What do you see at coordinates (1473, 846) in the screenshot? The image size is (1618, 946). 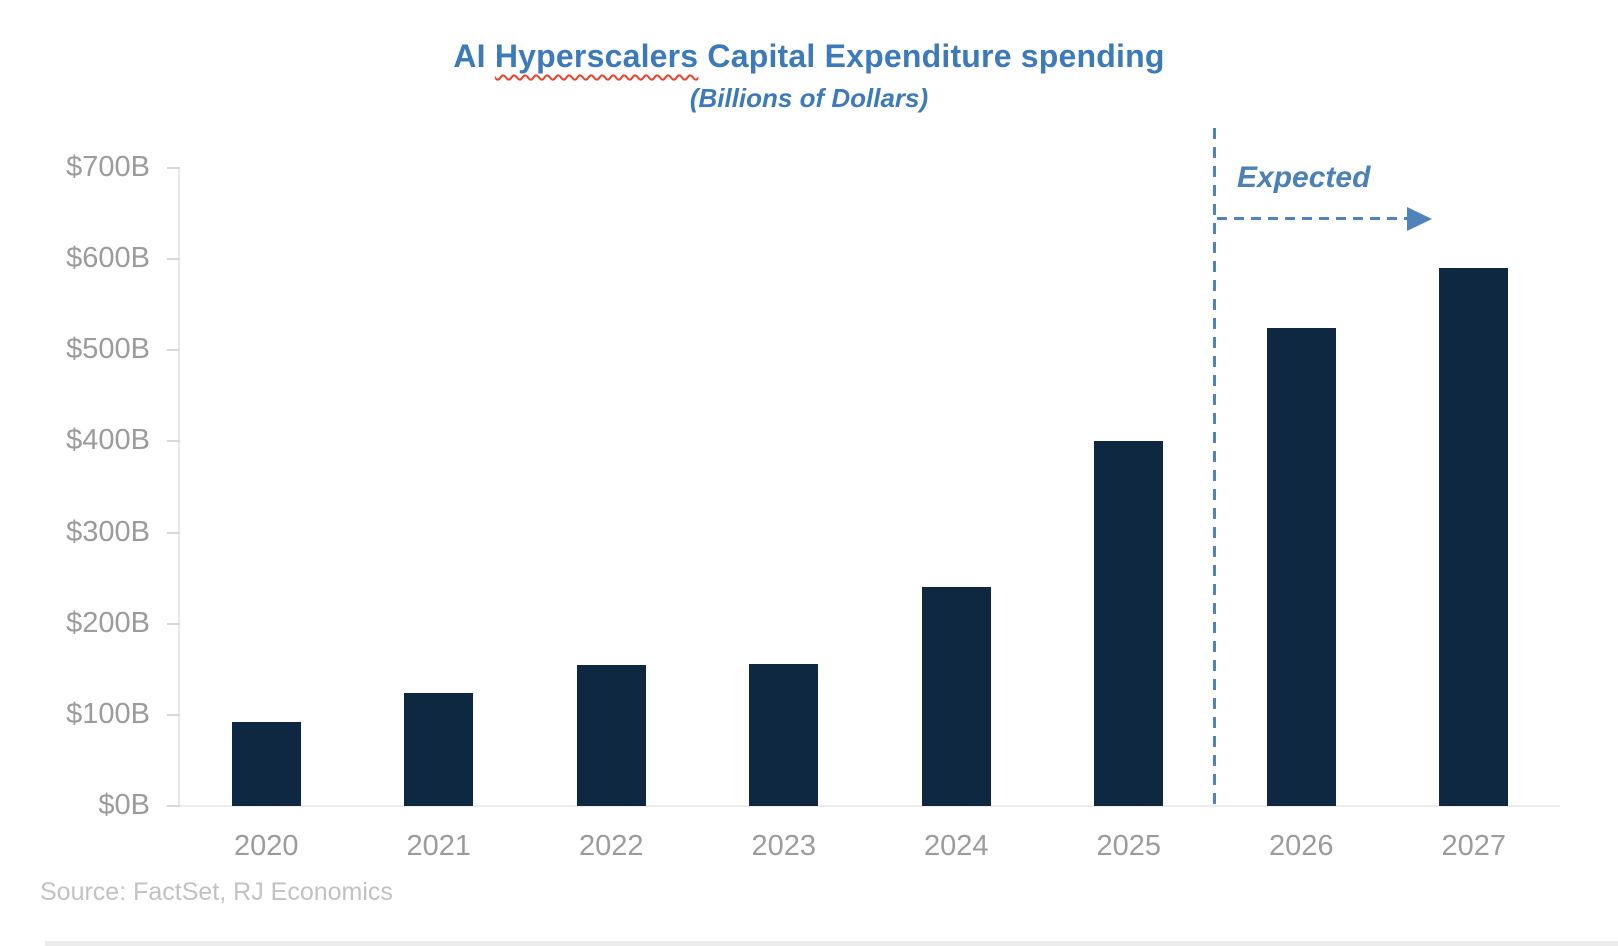 I see `x-axis-label: 2027` at bounding box center [1473, 846].